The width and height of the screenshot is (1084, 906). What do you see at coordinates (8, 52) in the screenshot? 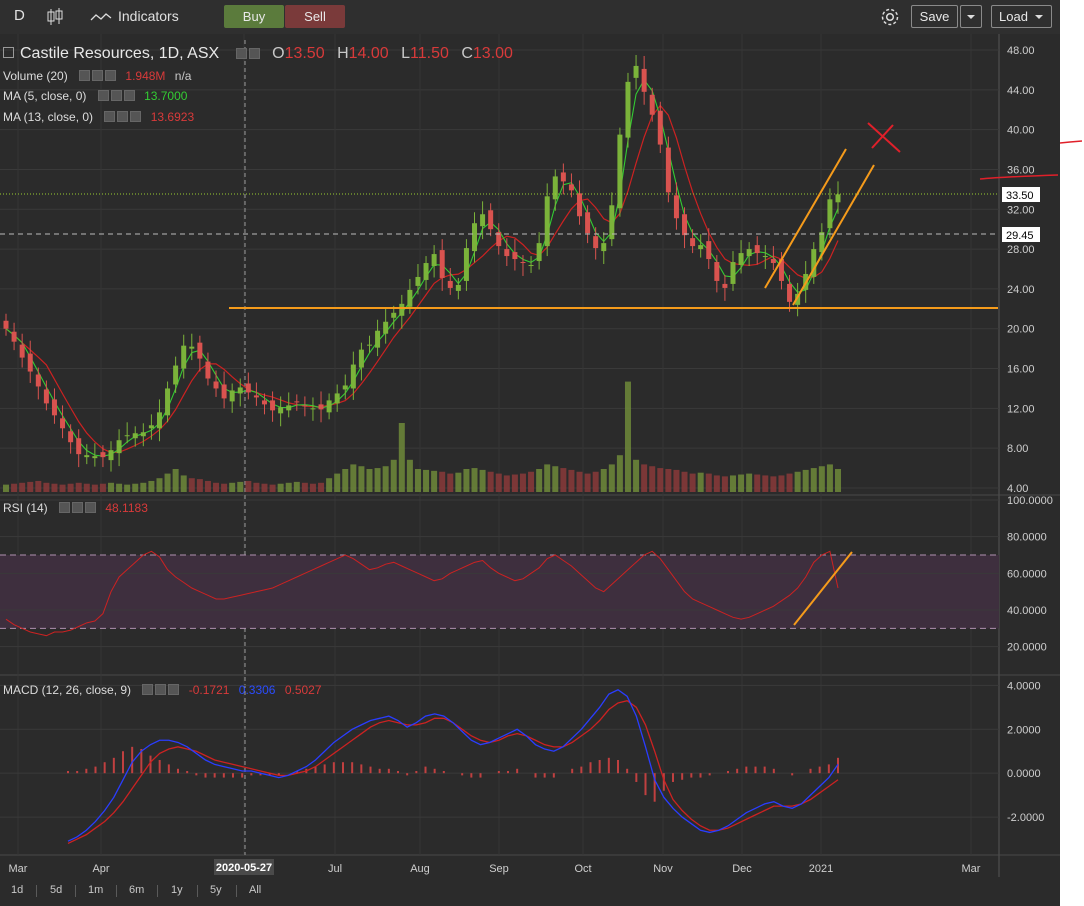
I see `collapse-icon` at bounding box center [8, 52].